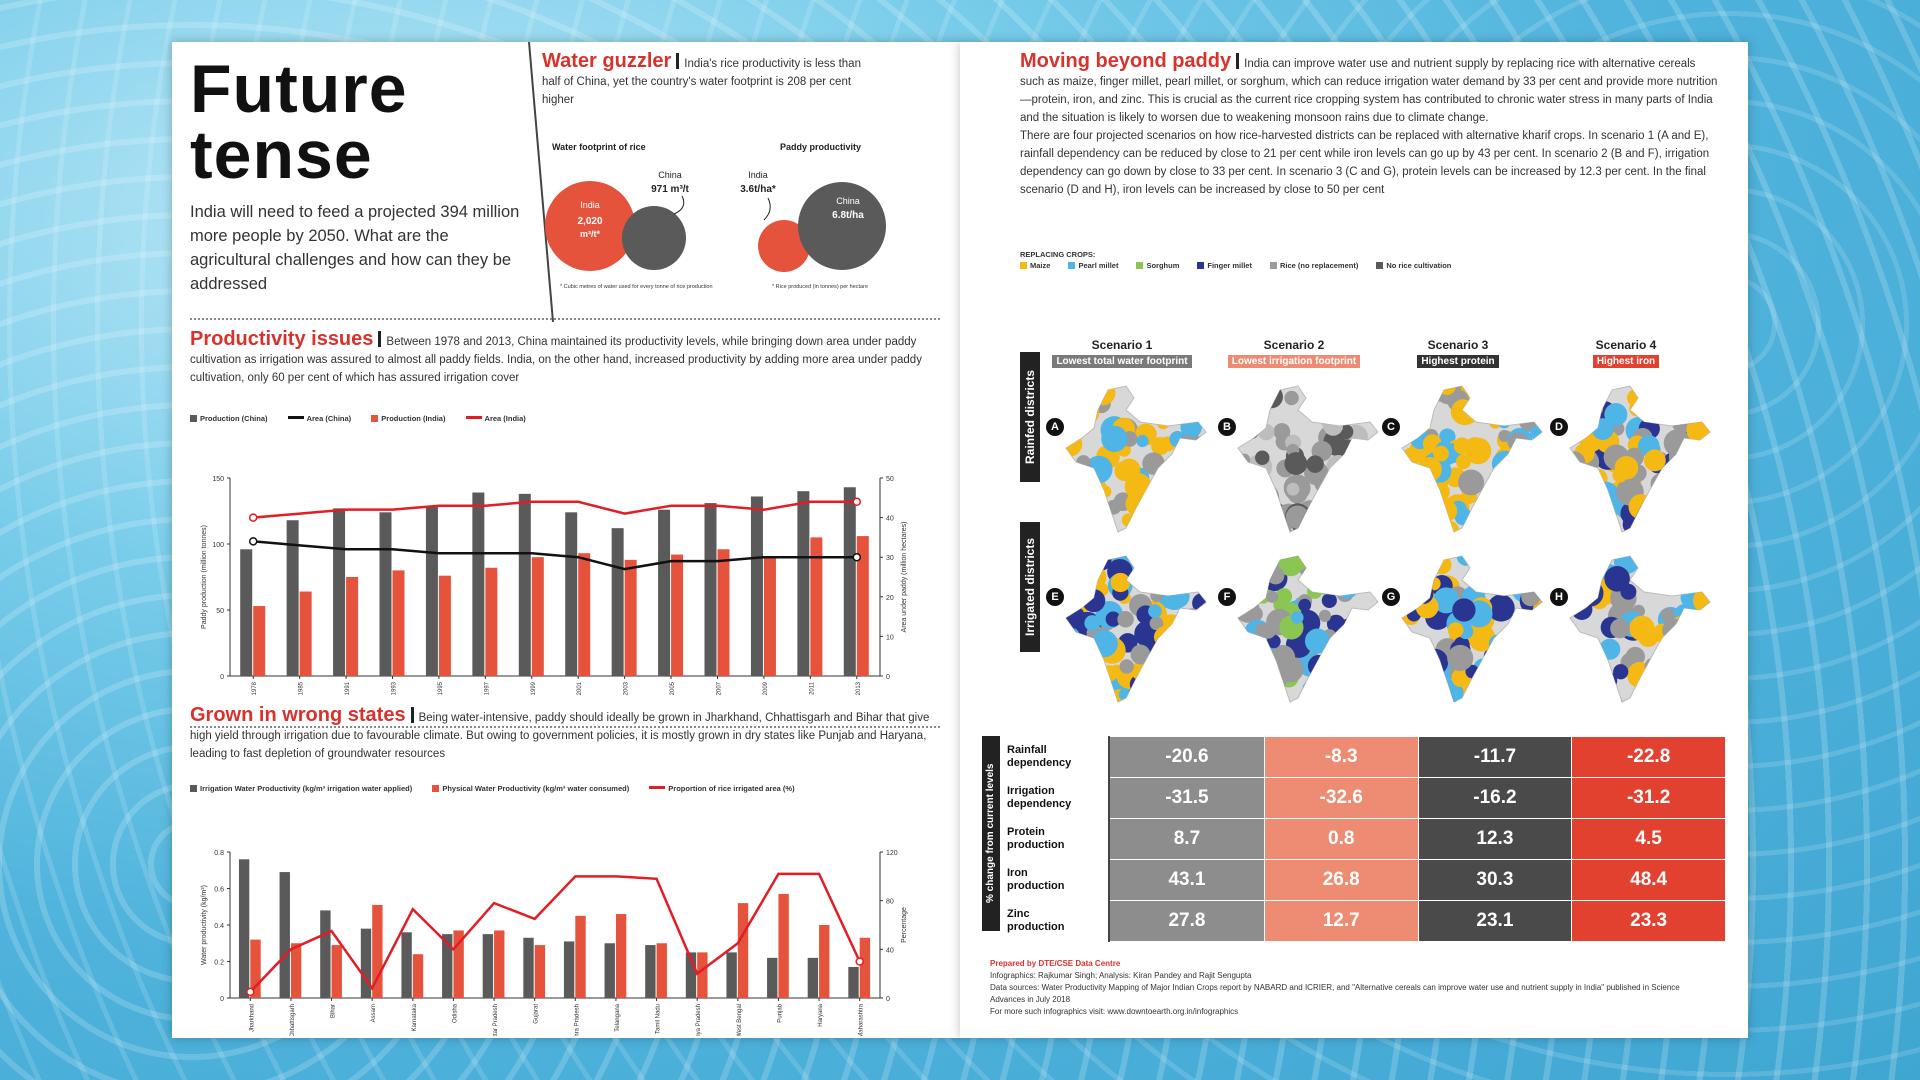  What do you see at coordinates (1495, 921) in the screenshot?
I see `table-cell: 23.1` at bounding box center [1495, 921].